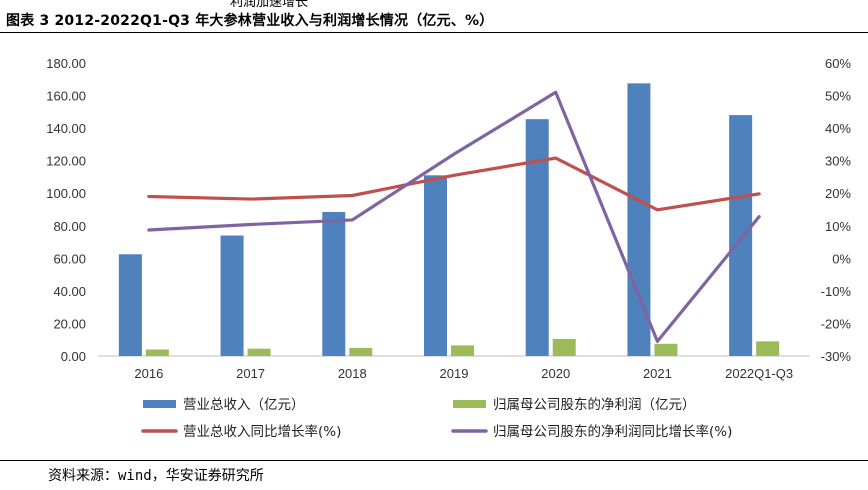  I want to click on category-label: 2016, so click(148, 373).